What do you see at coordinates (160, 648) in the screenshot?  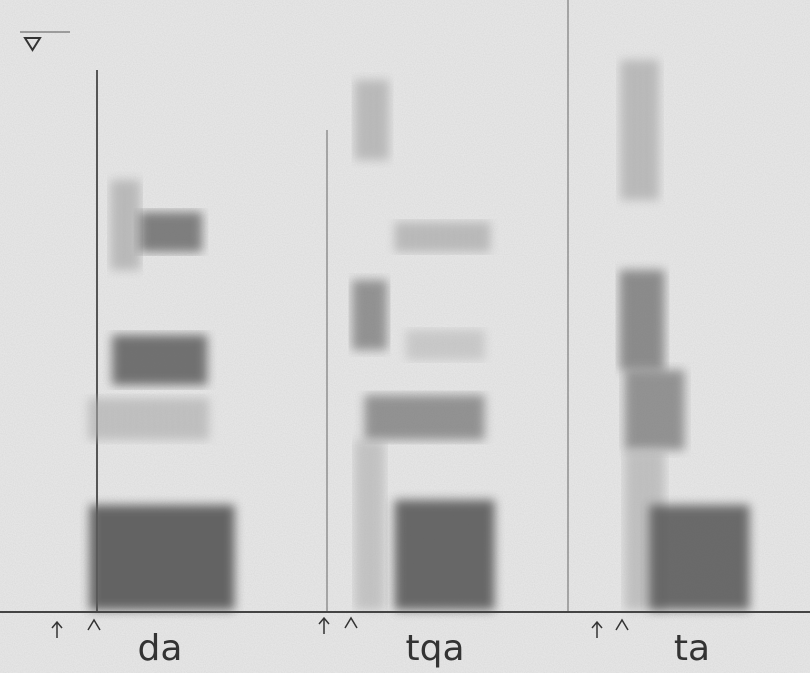 I see `syllable-label: da` at bounding box center [160, 648].